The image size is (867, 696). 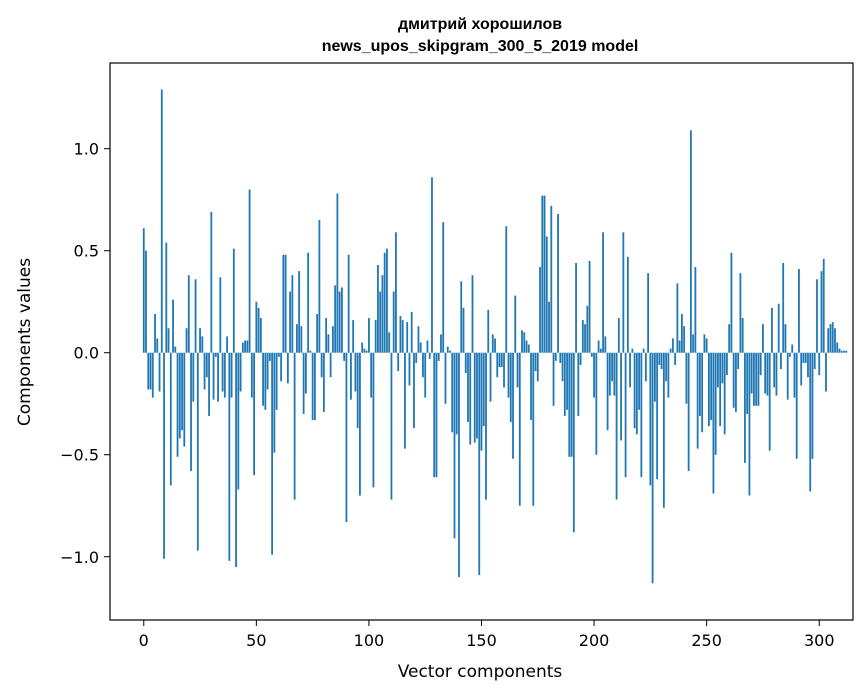 What do you see at coordinates (481, 640) in the screenshot?
I see `x-tick-label: 150` at bounding box center [481, 640].